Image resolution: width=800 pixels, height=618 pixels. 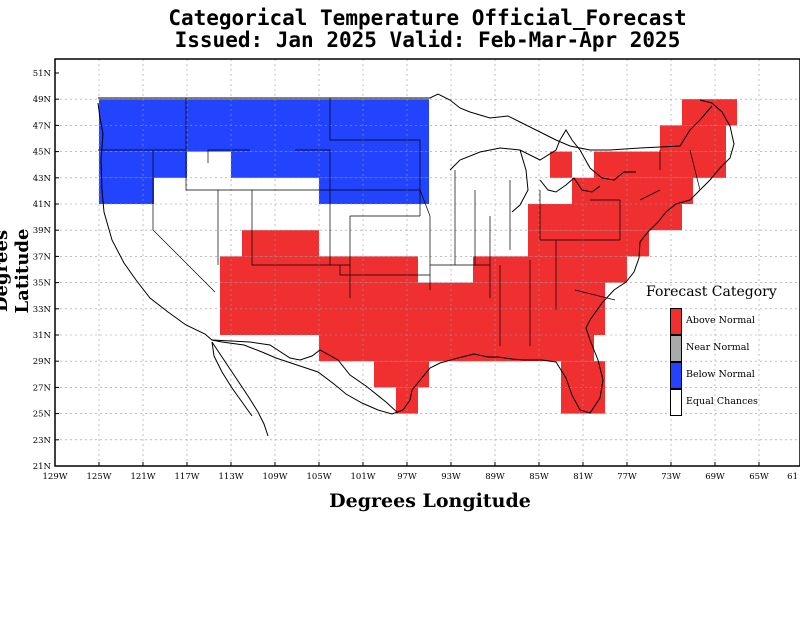 What do you see at coordinates (363, 477) in the screenshot?
I see `lon-tick-label: 101W` at bounding box center [363, 477].